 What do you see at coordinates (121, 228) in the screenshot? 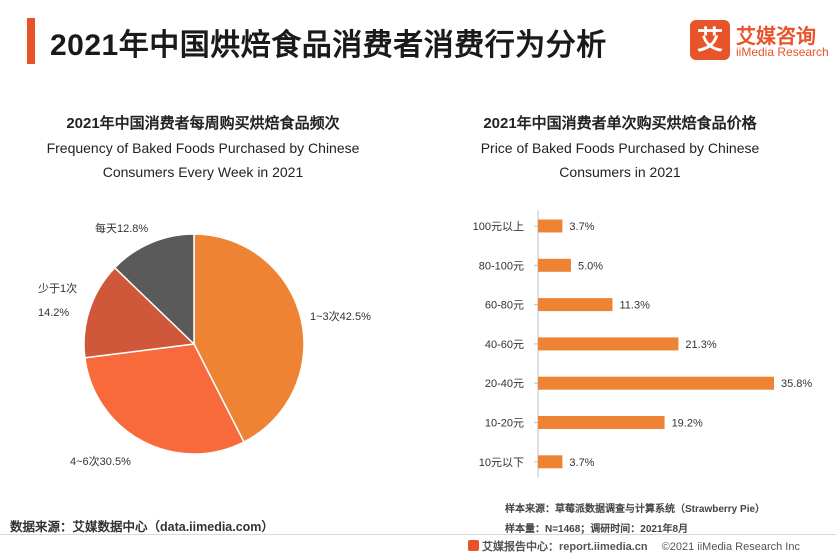
I see `pie-slice-label: 每天12.8%` at bounding box center [121, 228].